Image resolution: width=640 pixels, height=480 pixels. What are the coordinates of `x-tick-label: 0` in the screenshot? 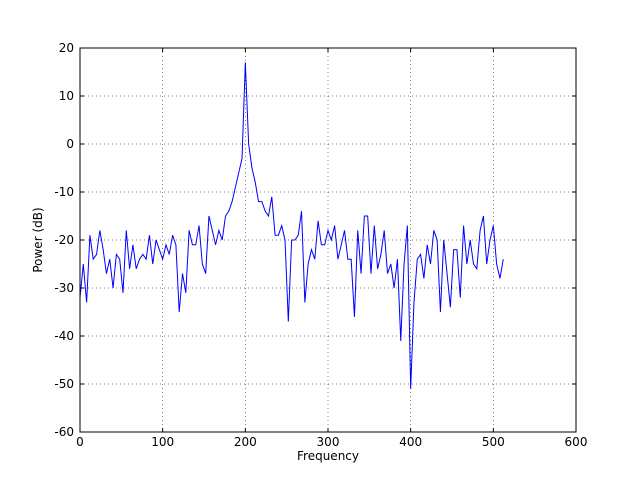 It's located at (80, 442).